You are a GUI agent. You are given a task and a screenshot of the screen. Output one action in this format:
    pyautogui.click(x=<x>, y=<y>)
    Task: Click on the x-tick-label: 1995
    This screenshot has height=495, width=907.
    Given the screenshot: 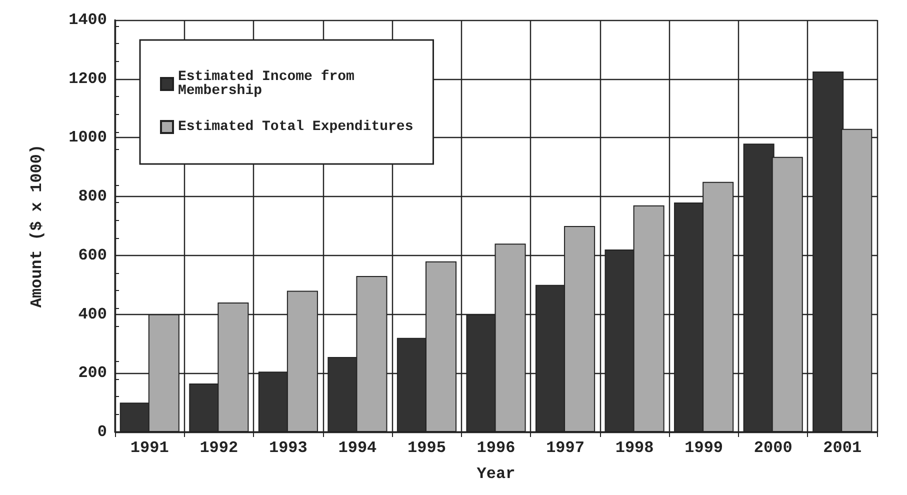 What is the action you would take?
    pyautogui.click(x=427, y=448)
    